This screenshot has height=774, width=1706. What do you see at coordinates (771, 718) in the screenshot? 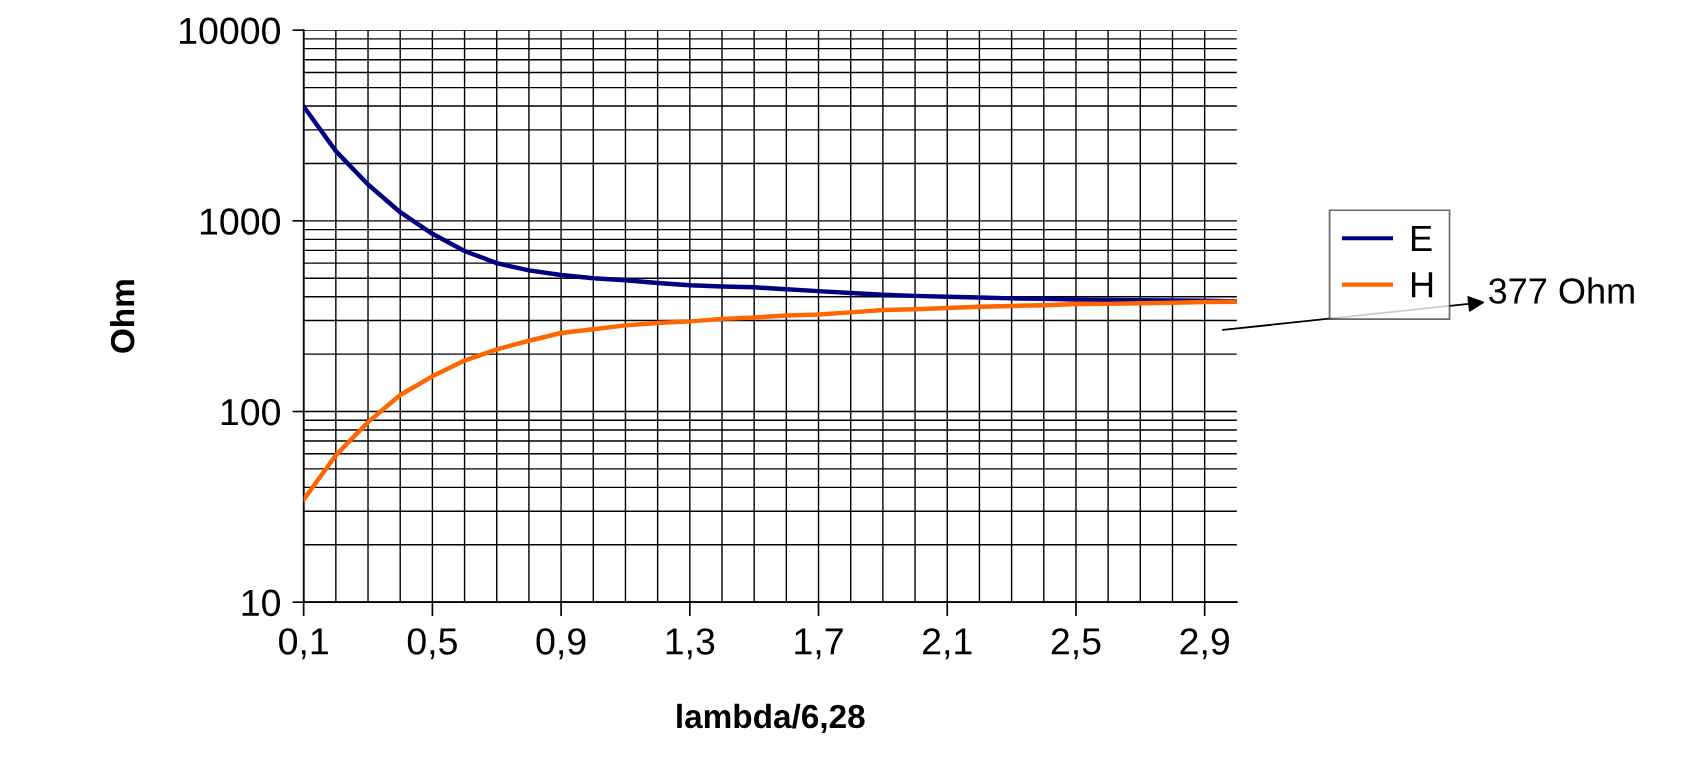
I see `x-axis-title: lambda/6,28` at bounding box center [771, 718].